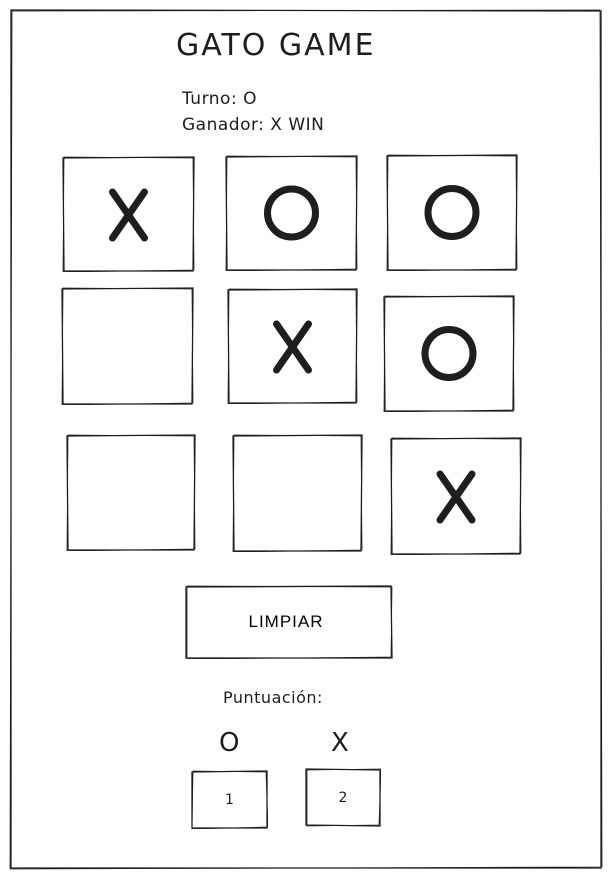 This screenshot has height=877, width=611. Describe the element at coordinates (286, 621) in the screenshot. I see `clear-button-label: LIMPIAR` at that location.